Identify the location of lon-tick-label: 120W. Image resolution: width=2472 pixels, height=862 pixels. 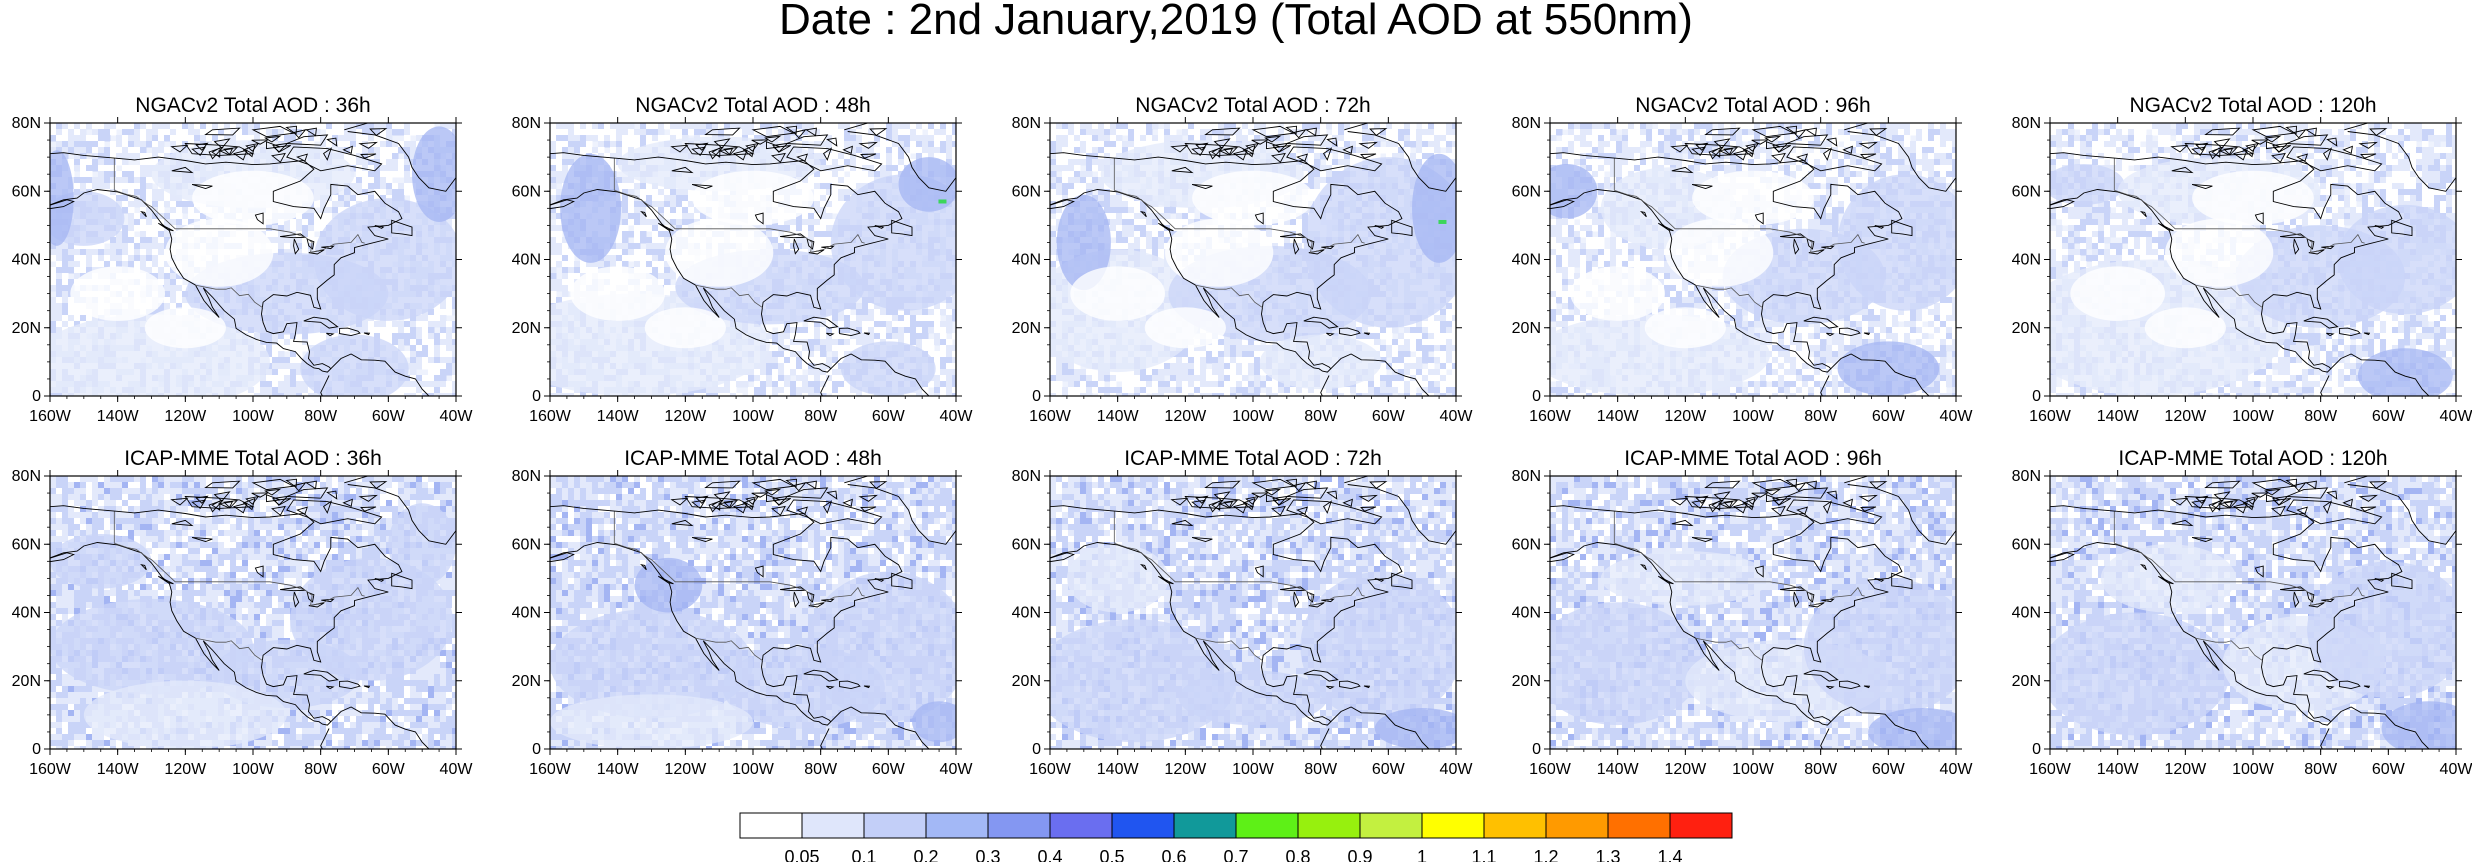
(185, 416).